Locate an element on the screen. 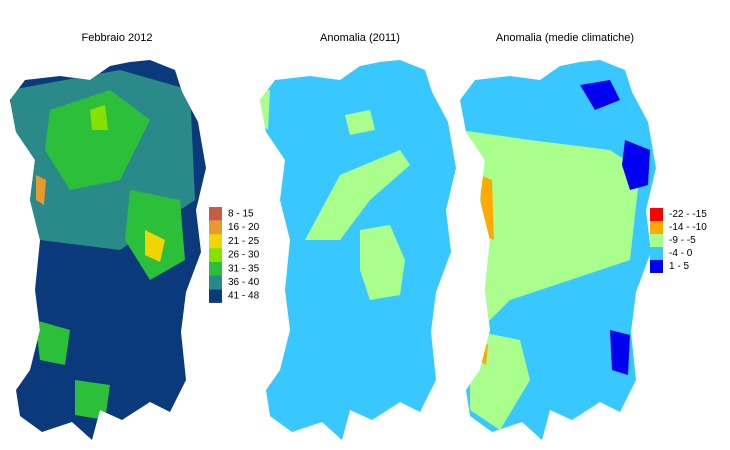 This screenshot has width=730, height=450. legend-label: 1 - 5 is located at coordinates (679, 266).